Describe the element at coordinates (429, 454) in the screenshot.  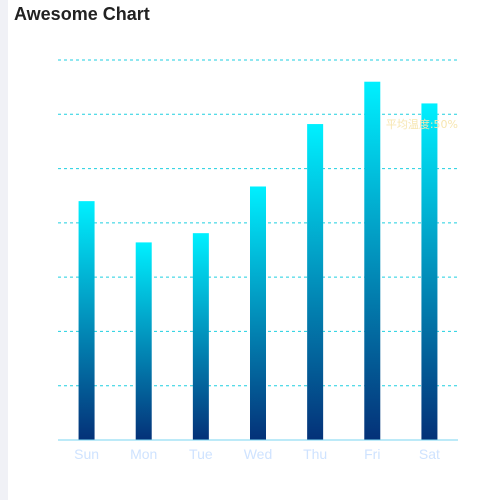
I see `x-tick-label-sat: Sat` at that location.